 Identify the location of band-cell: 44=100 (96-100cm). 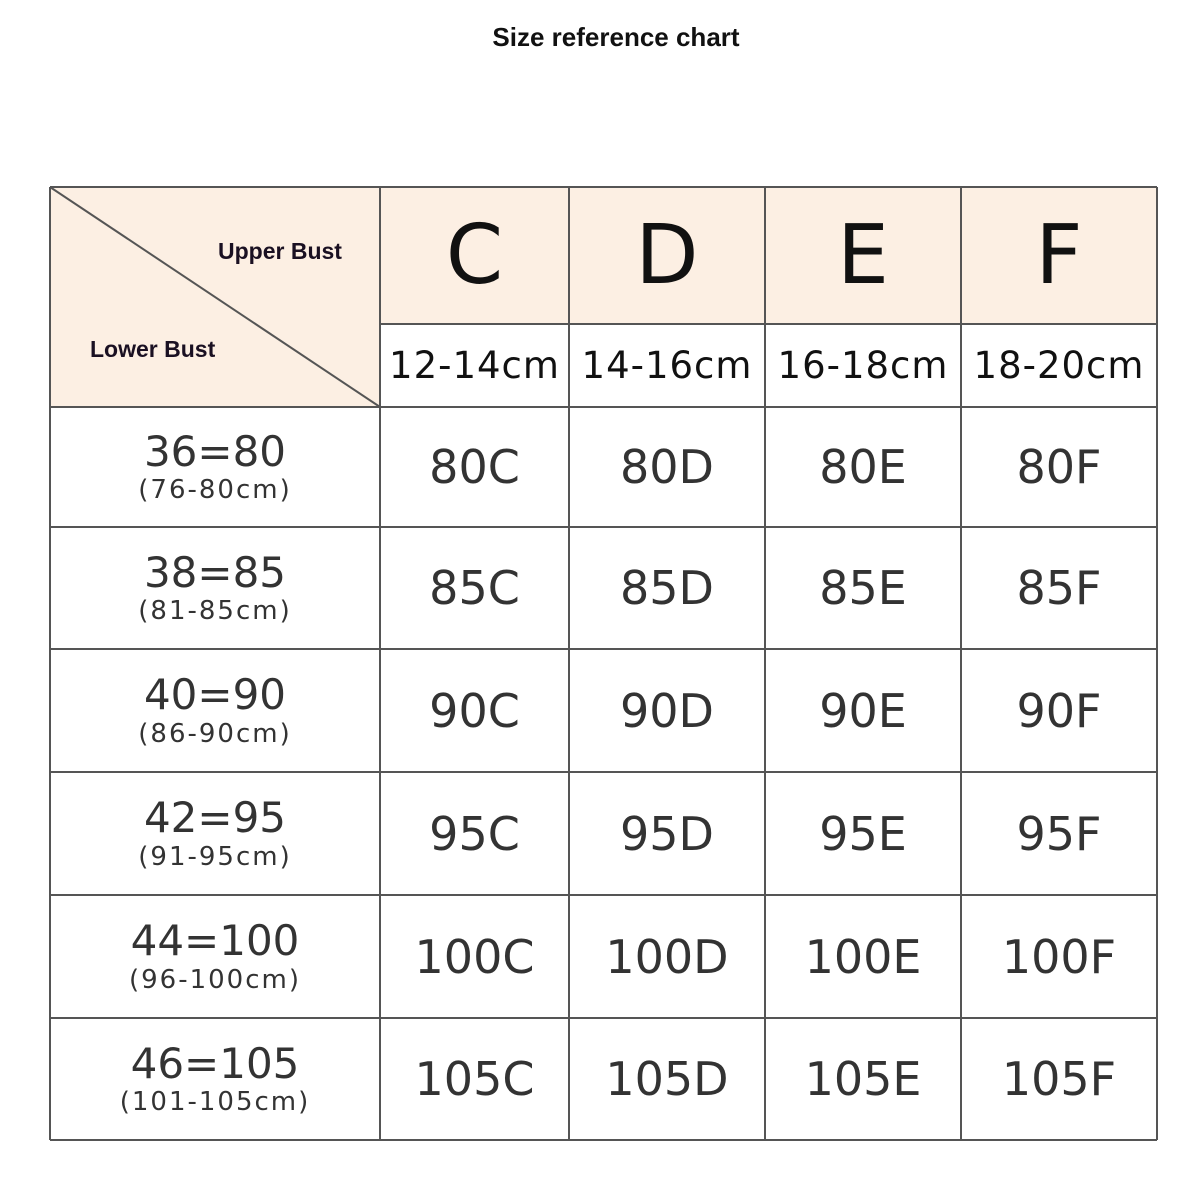
(215, 956).